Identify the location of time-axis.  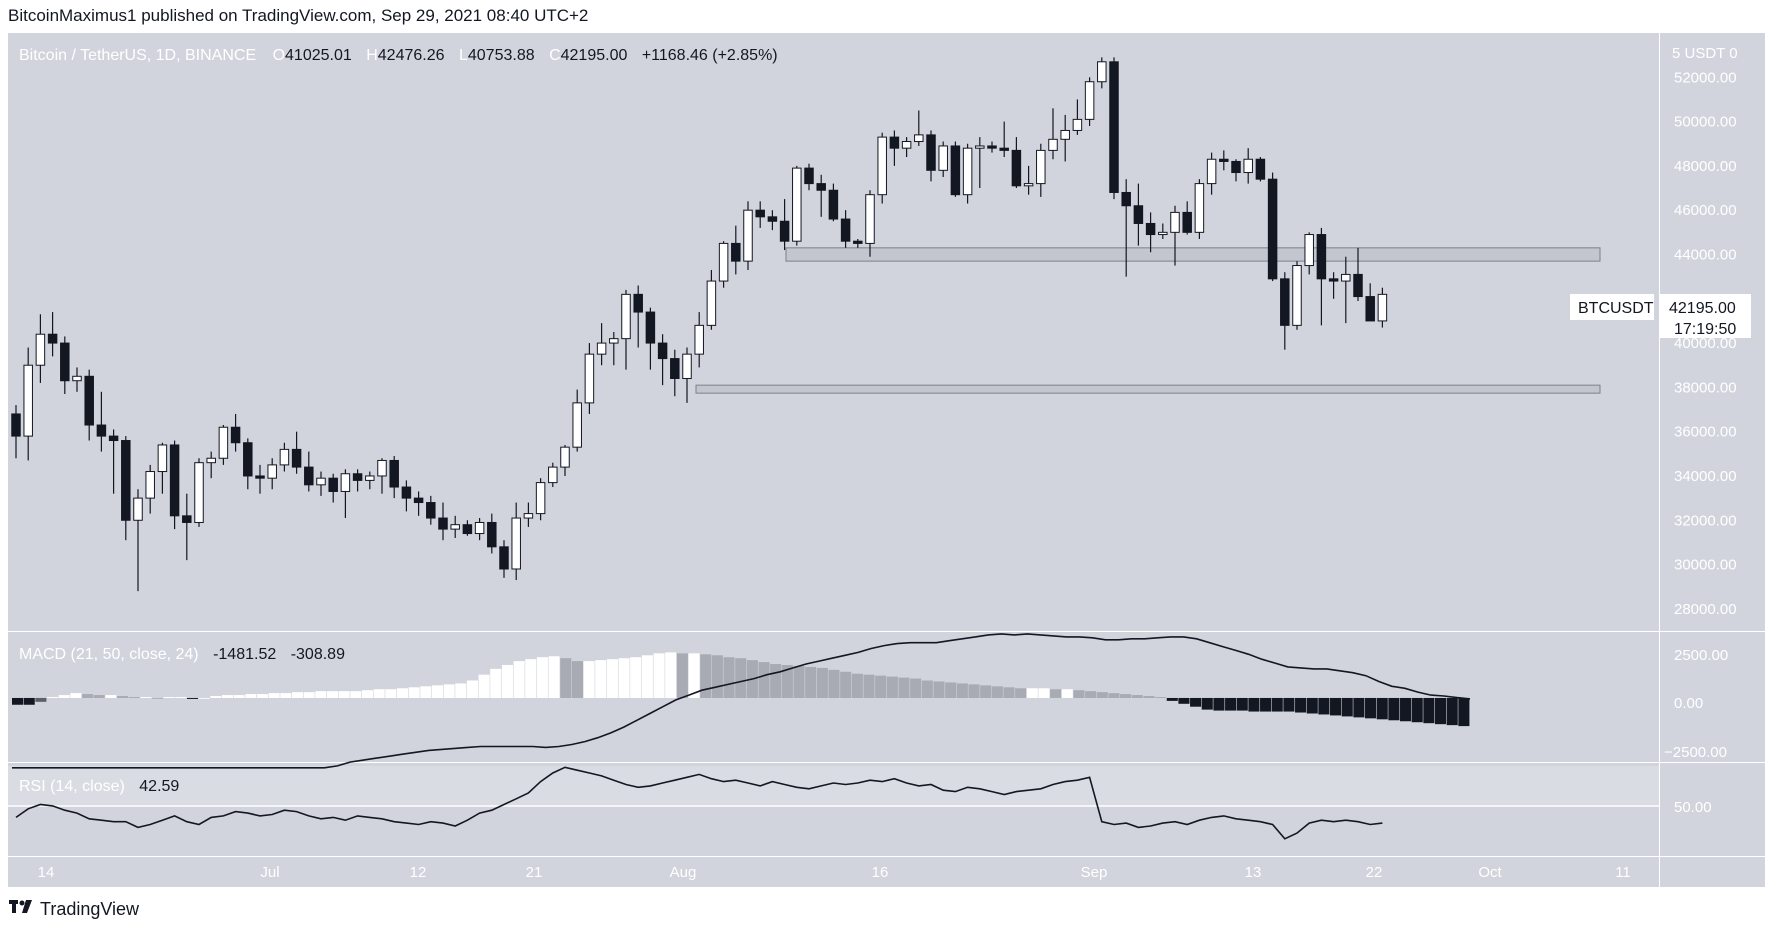
(886, 872).